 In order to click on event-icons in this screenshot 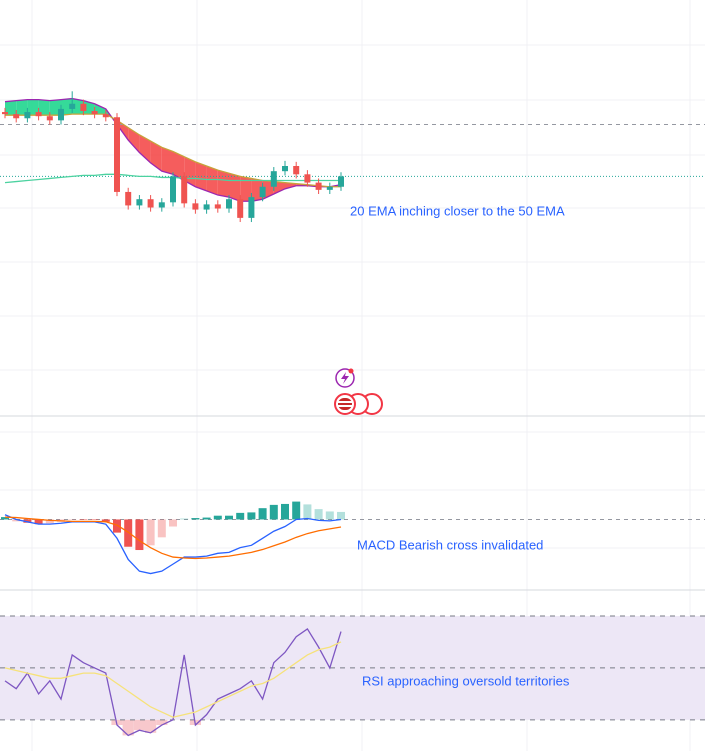, I will do `click(358, 391)`.